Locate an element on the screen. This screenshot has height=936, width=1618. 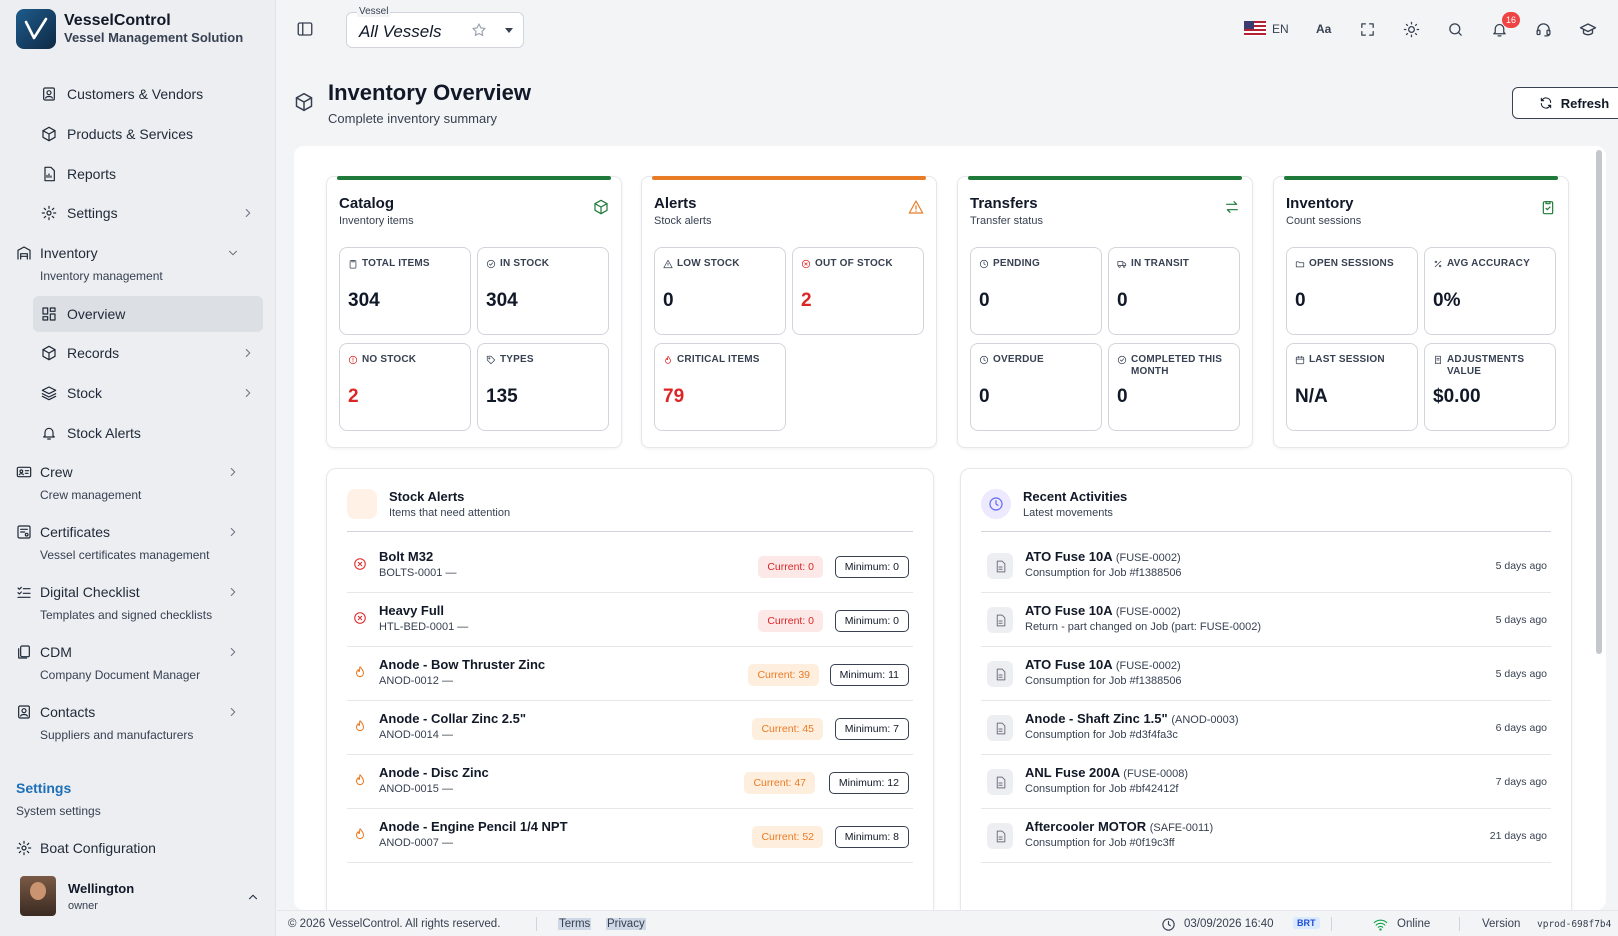
contact-card-icon is located at coordinates (24, 712).